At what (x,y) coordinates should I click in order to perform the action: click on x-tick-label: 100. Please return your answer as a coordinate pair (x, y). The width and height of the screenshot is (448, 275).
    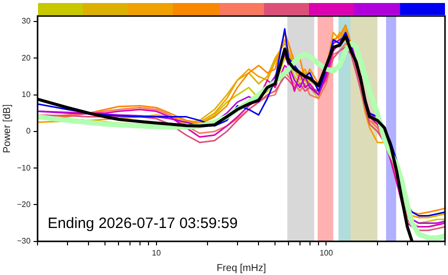
    Looking at the image, I should click on (327, 253).